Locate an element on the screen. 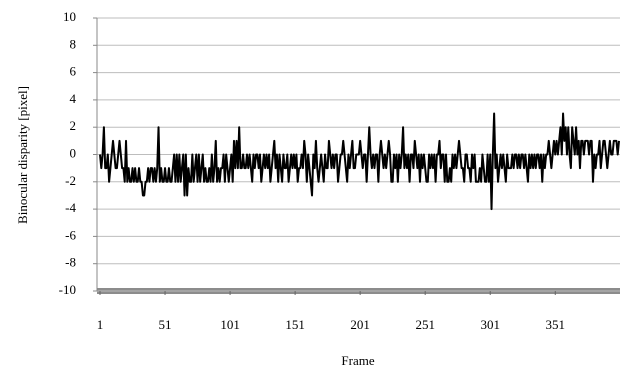  x-tick-label: 201 is located at coordinates (360, 324).